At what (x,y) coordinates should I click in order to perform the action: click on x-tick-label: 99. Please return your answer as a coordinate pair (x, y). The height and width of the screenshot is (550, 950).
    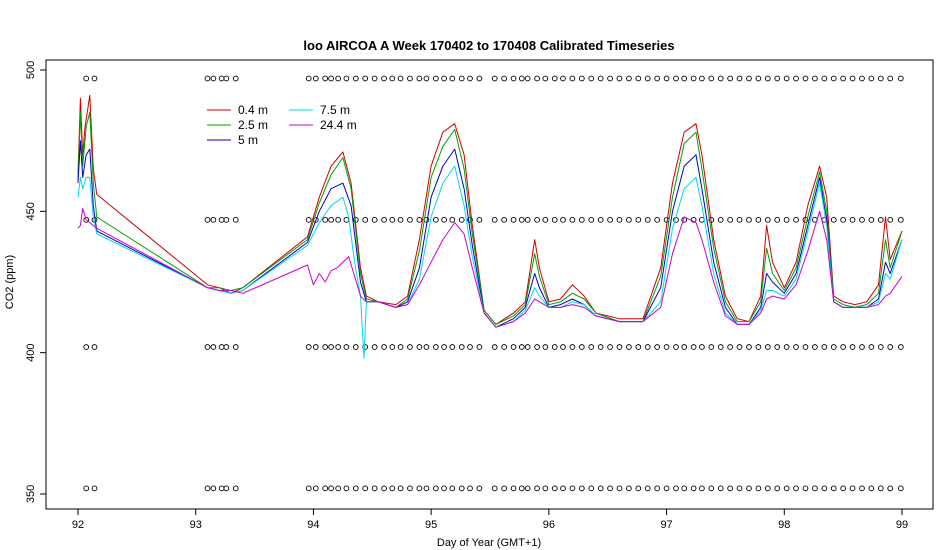
    Looking at the image, I should click on (902, 525).